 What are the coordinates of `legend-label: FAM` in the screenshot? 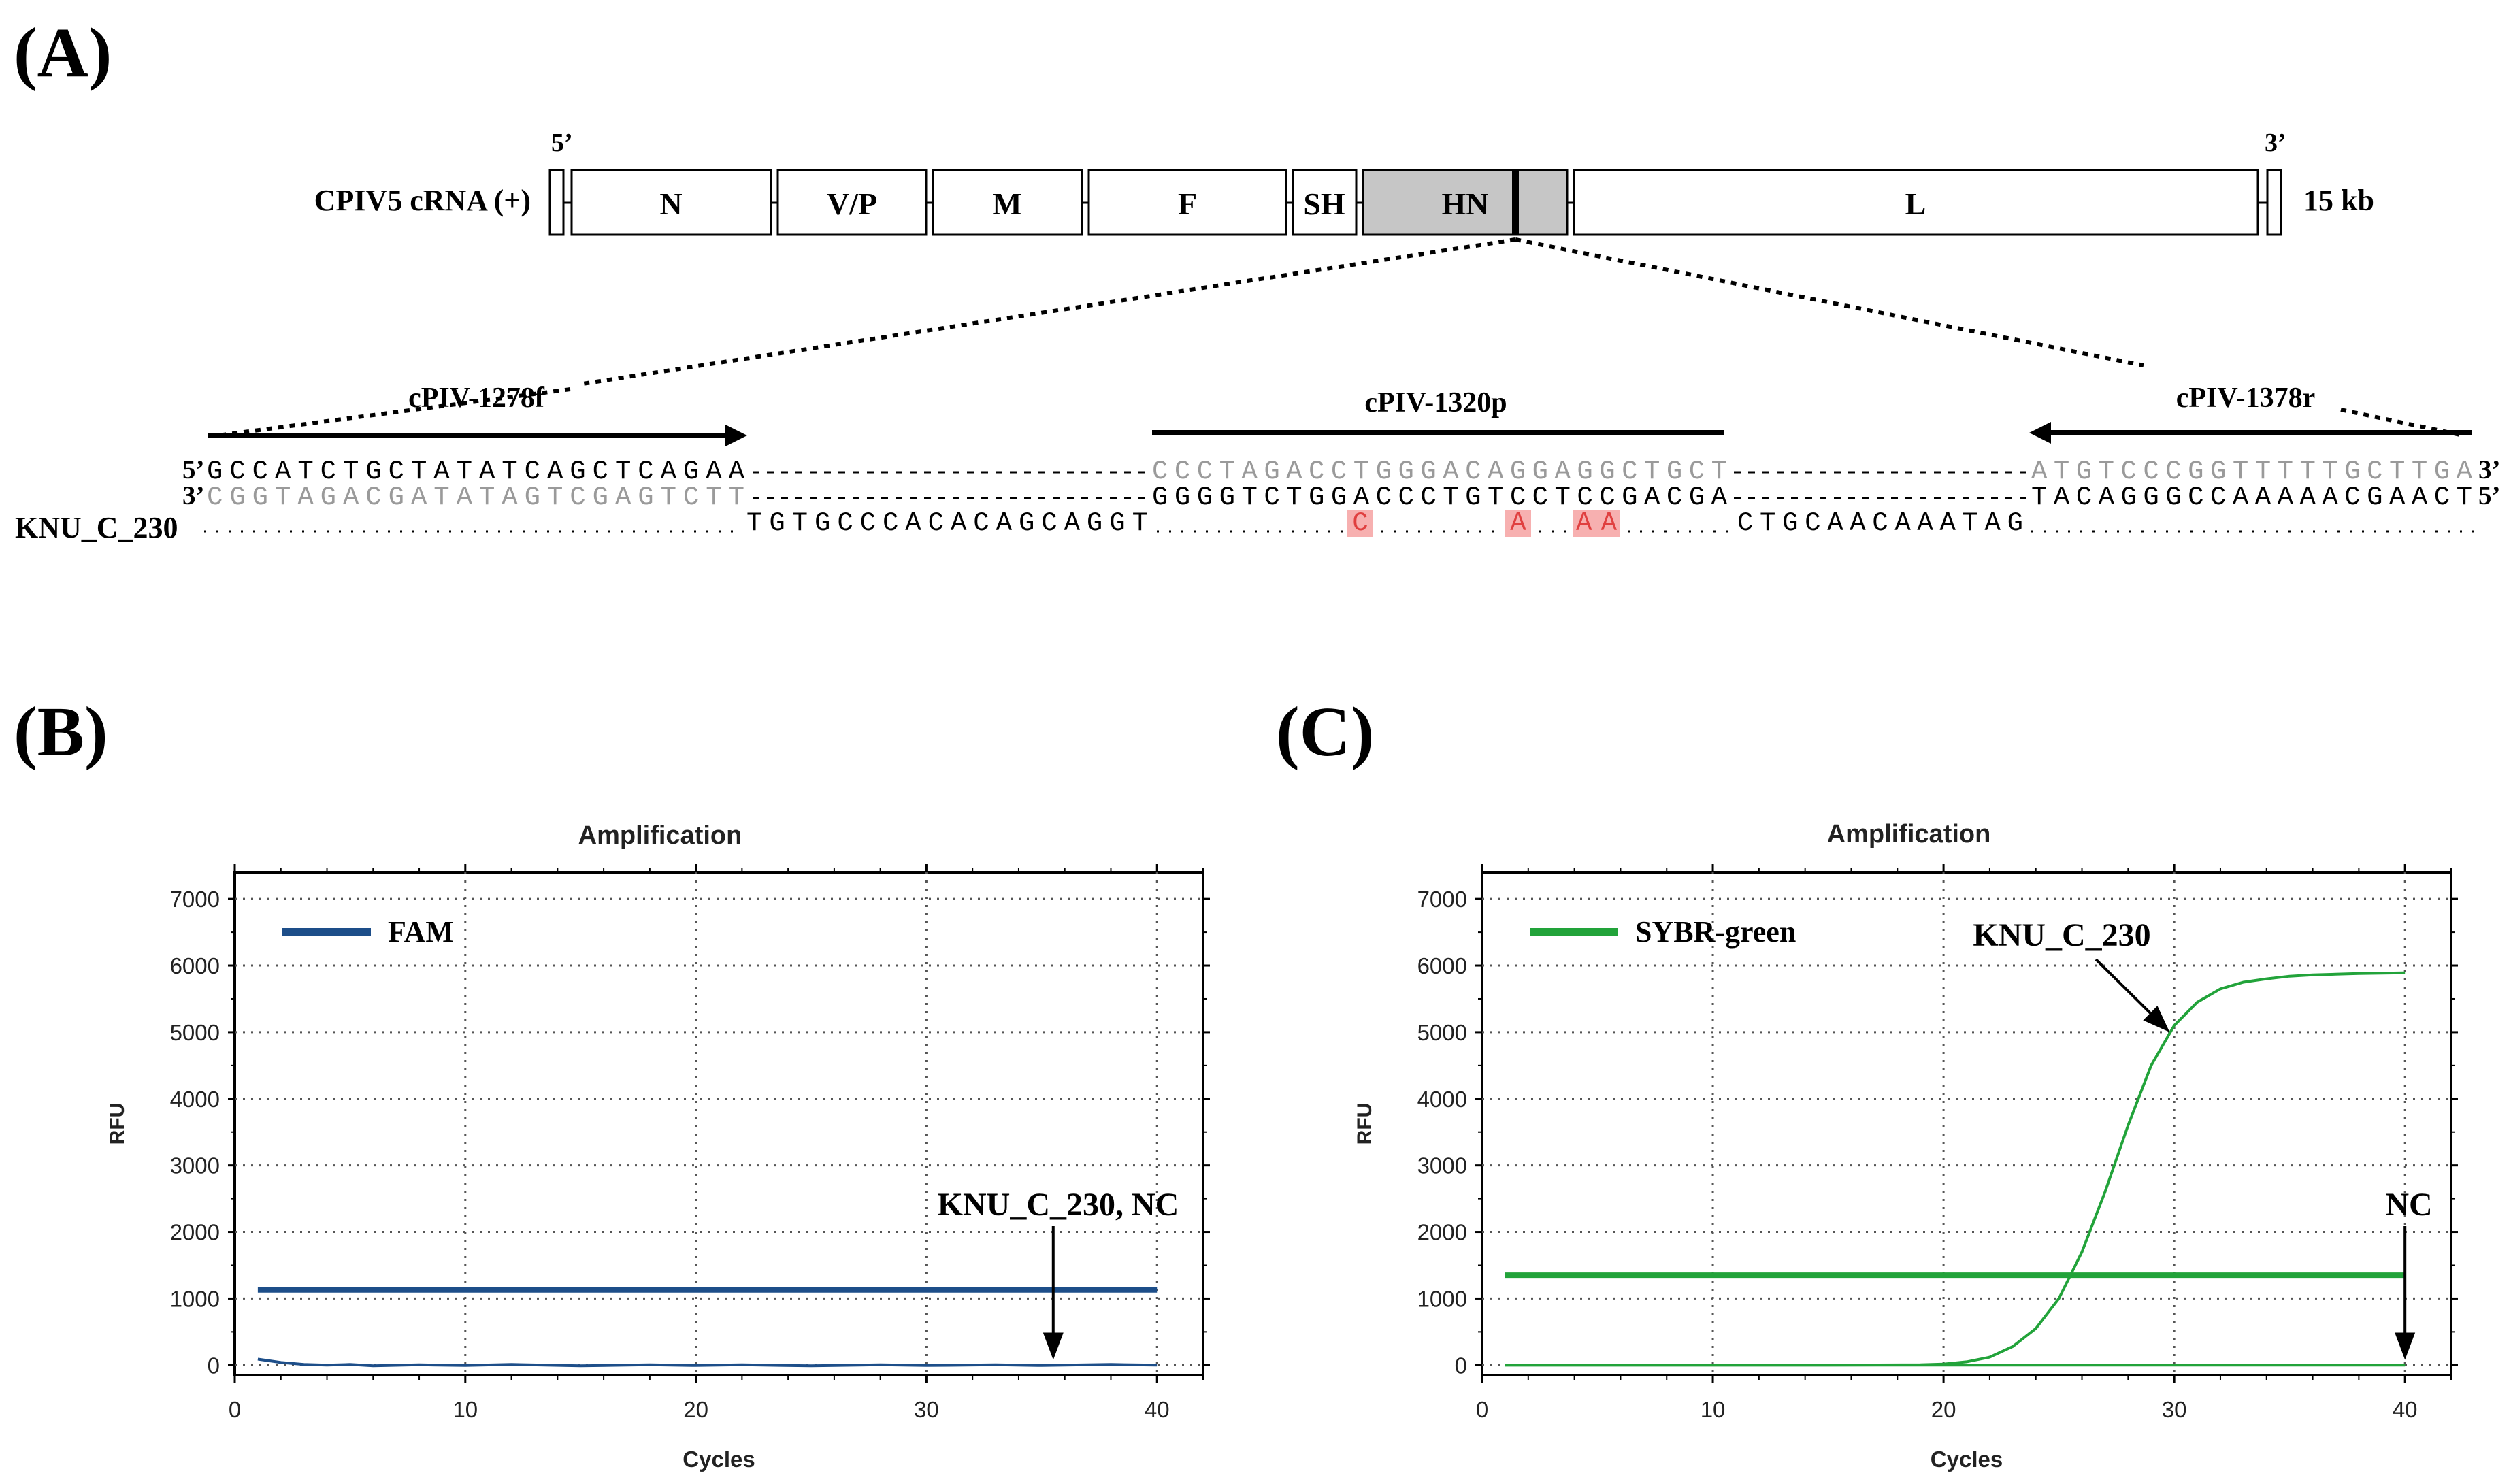 It's located at (421, 932).